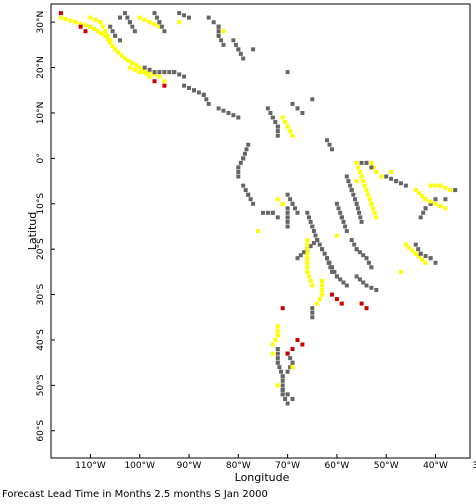 This screenshot has height=504, width=476. Describe the element at coordinates (336, 466) in the screenshot. I see `longitude-tick-label: 60°W` at that location.